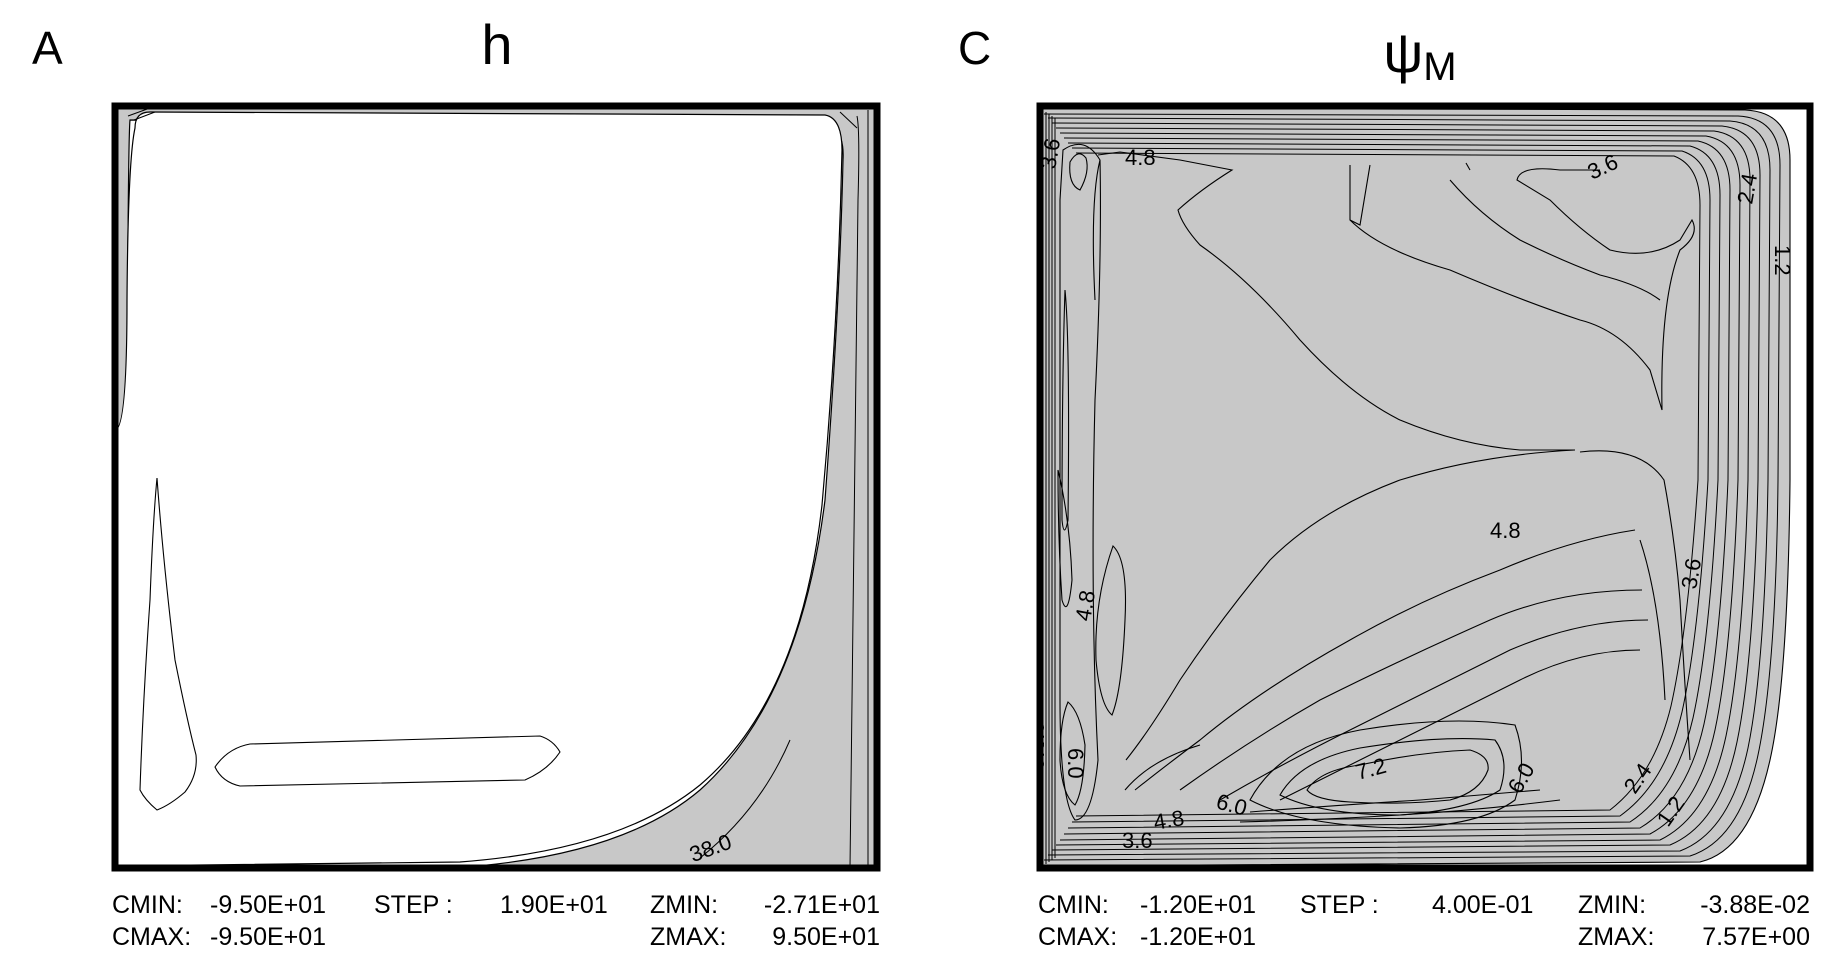 Image resolution: width=1840 pixels, height=972 pixels. I want to click on panel-c-label-36-east: 3.6, so click(1691, 573).